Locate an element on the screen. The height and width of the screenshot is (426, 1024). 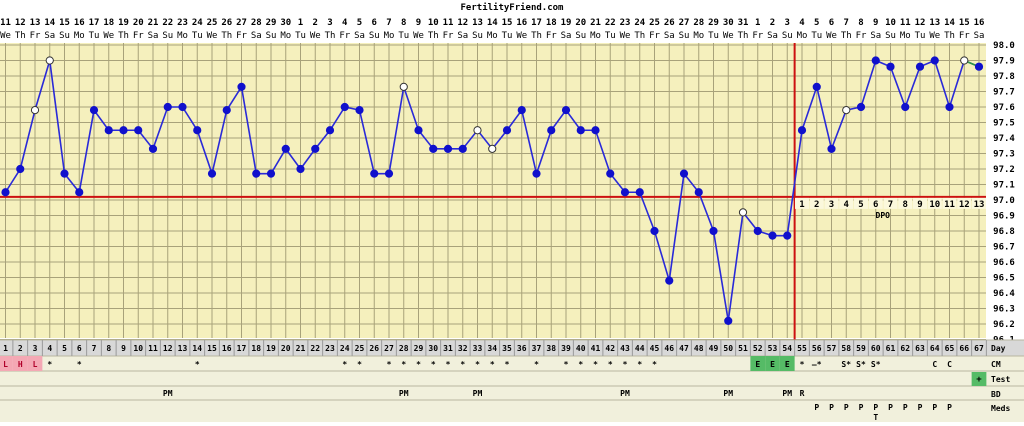
y-tick-label: 97.5 is located at coordinates (1004, 124).